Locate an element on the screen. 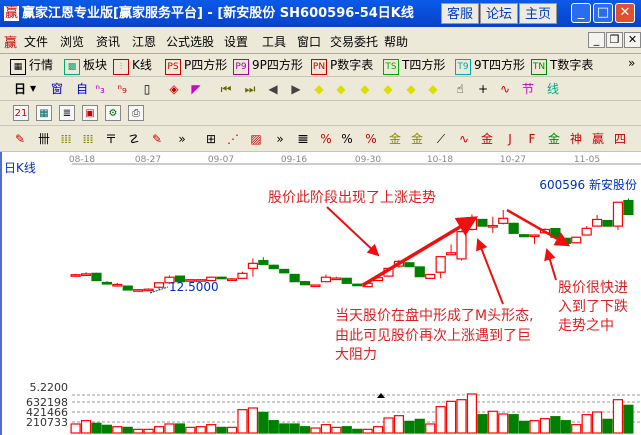 This screenshot has width=641, height=435. more2-icon: » is located at coordinates (280, 139).